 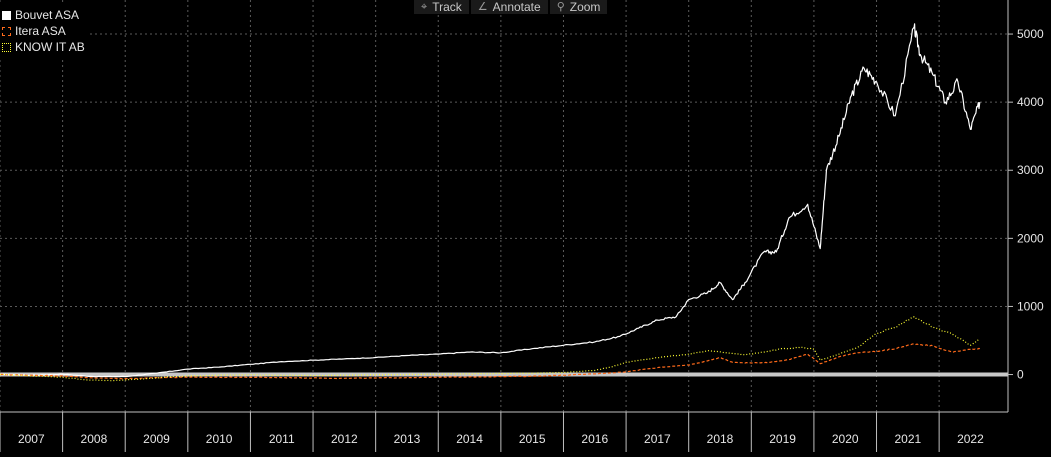 What do you see at coordinates (40, 31) in the screenshot?
I see `legend-label-itera: Itera ASA` at bounding box center [40, 31].